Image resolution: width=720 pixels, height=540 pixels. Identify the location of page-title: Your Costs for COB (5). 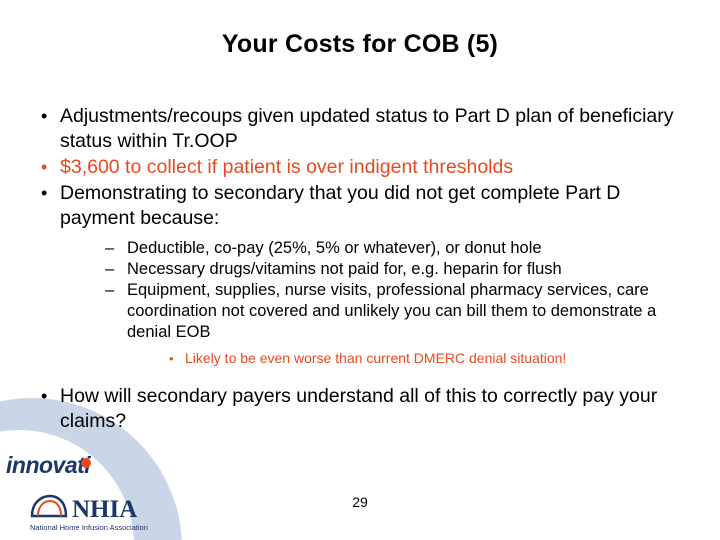
(360, 44).